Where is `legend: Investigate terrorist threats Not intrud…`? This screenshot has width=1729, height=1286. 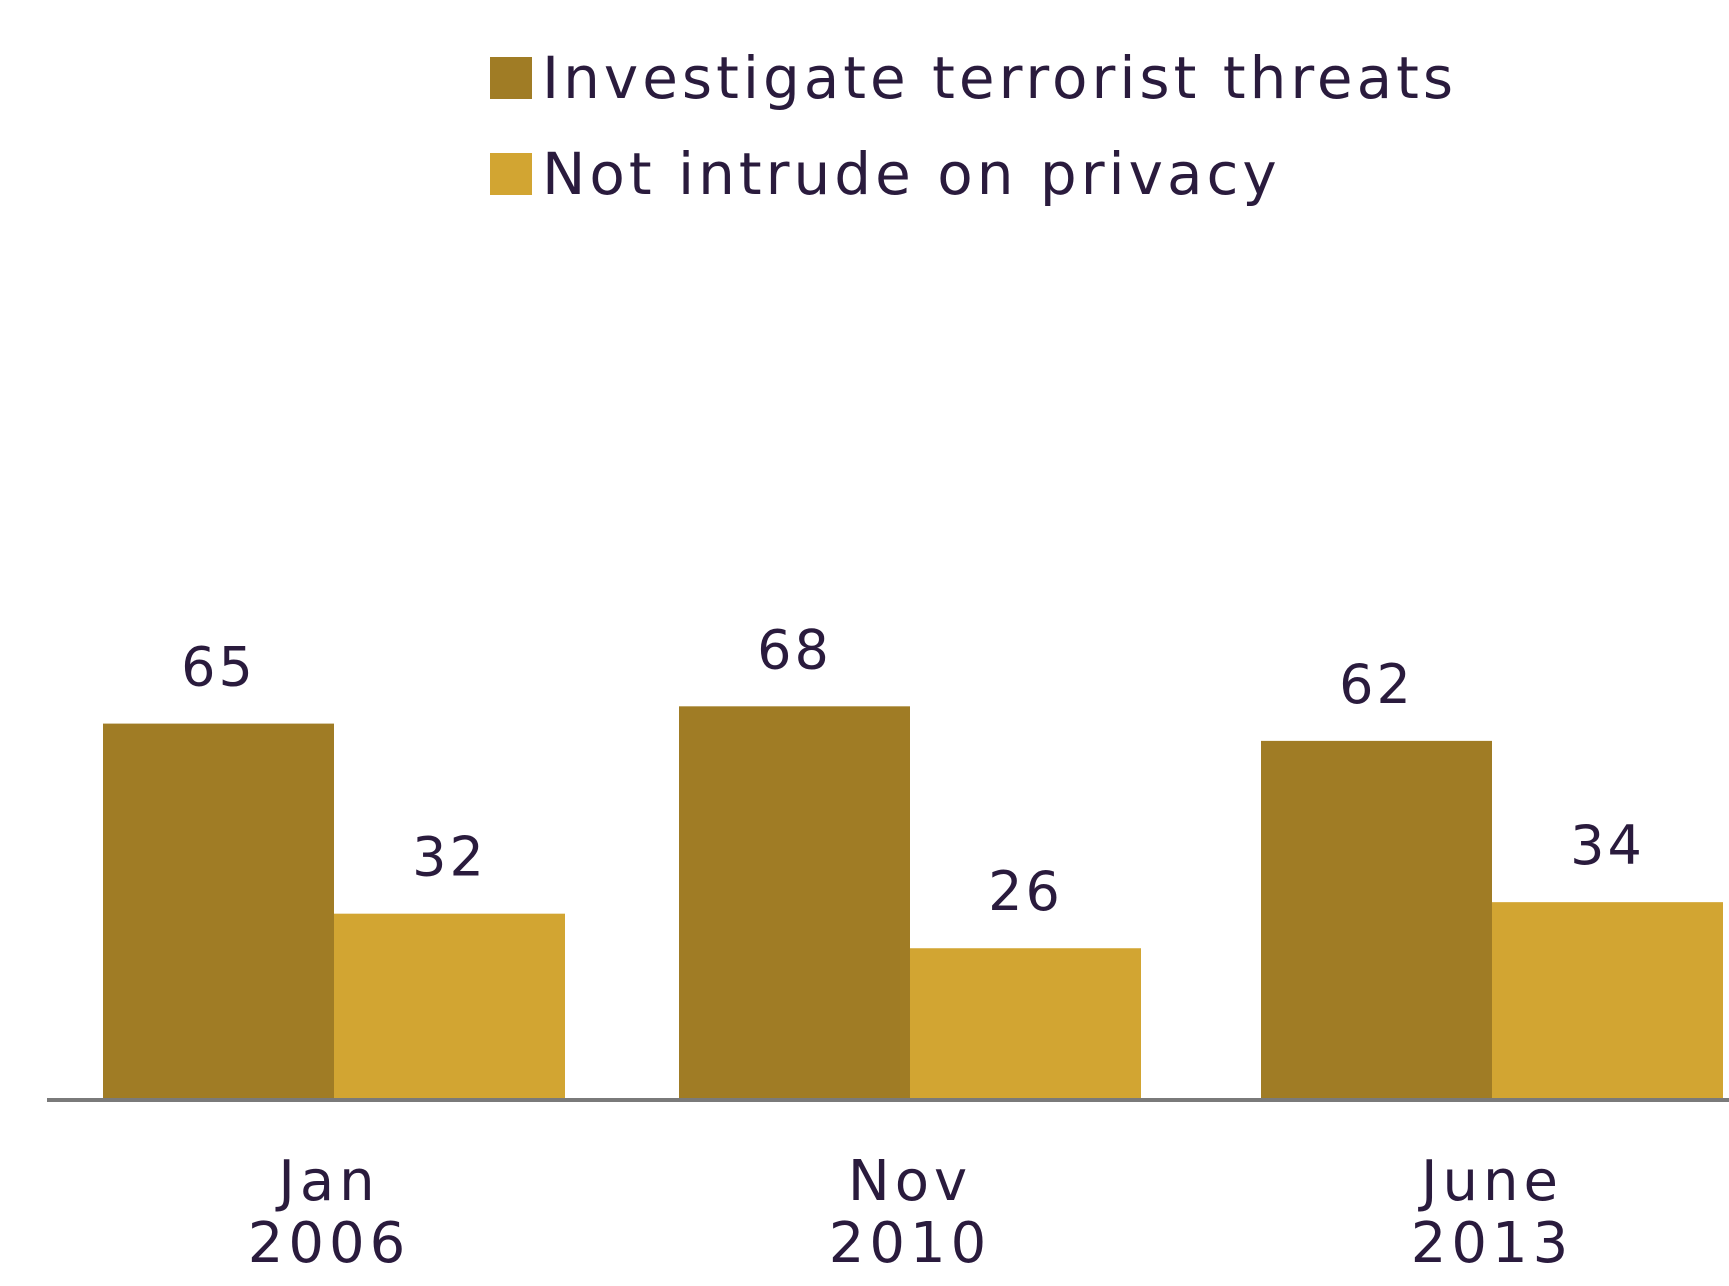 legend: Investigate terrorist threats Not intrud… is located at coordinates (973, 126).